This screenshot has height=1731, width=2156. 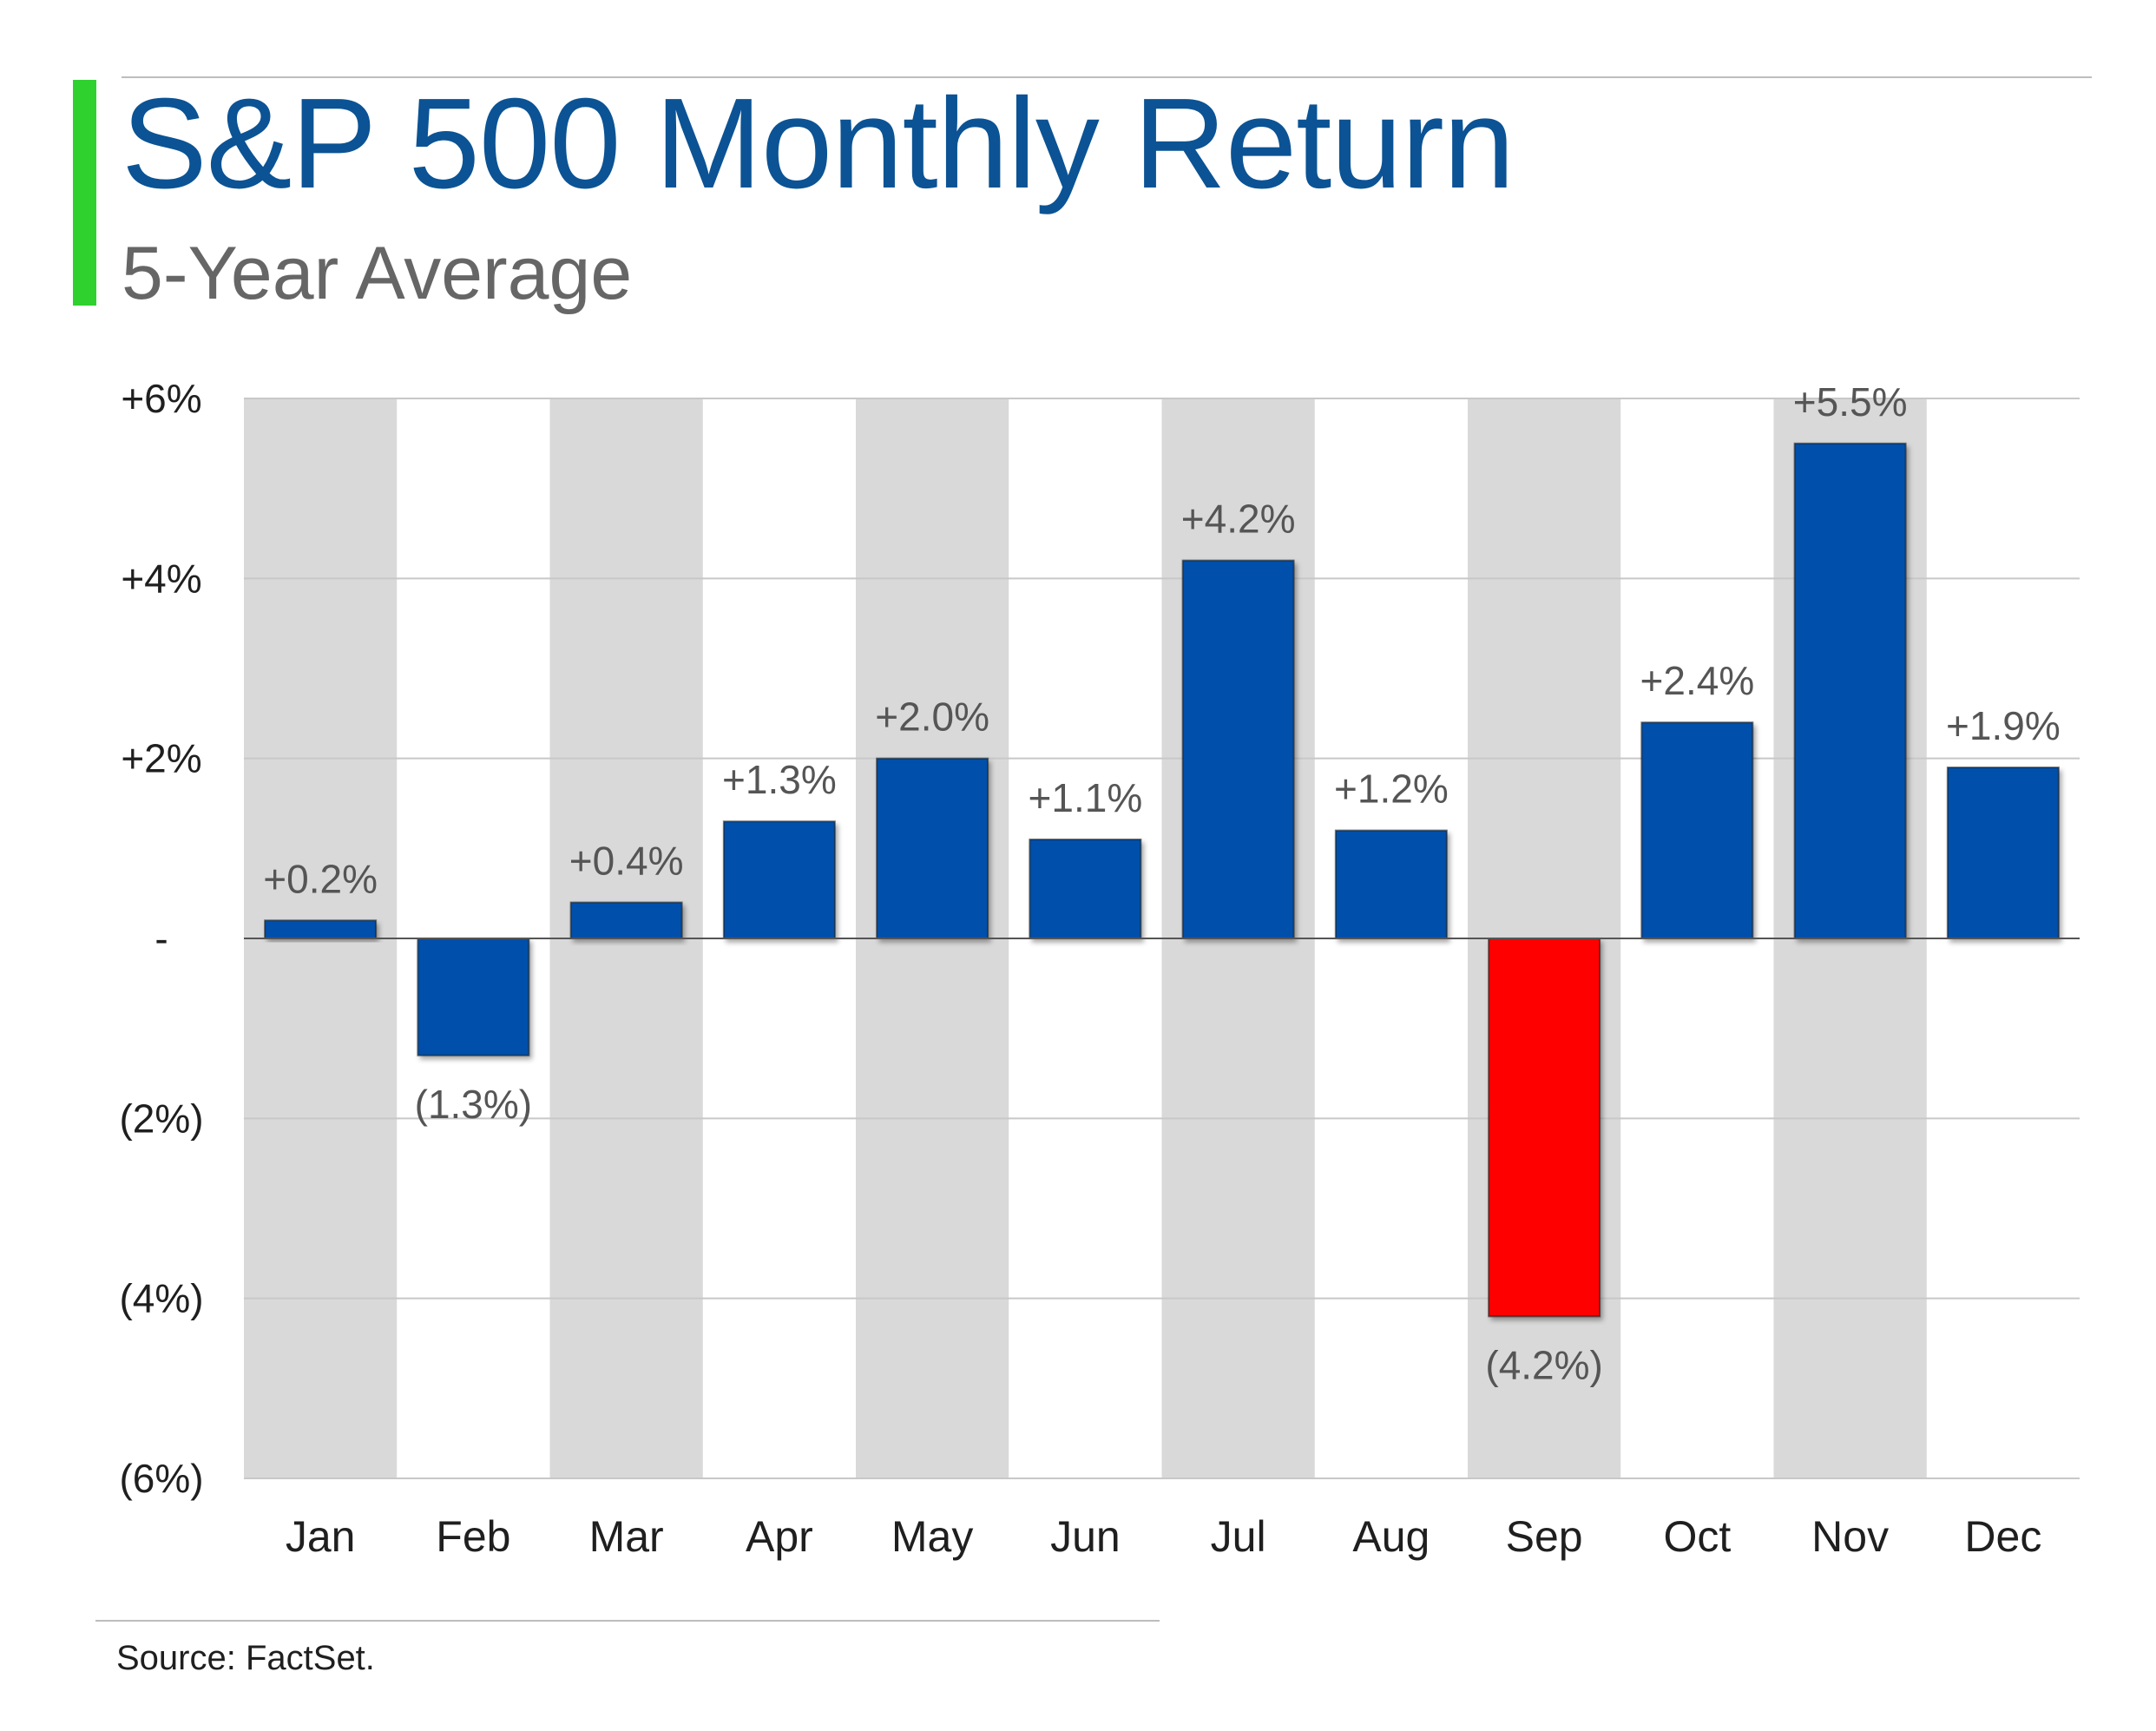 What do you see at coordinates (320, 878) in the screenshot?
I see `data-label-jan: +0.2%` at bounding box center [320, 878].